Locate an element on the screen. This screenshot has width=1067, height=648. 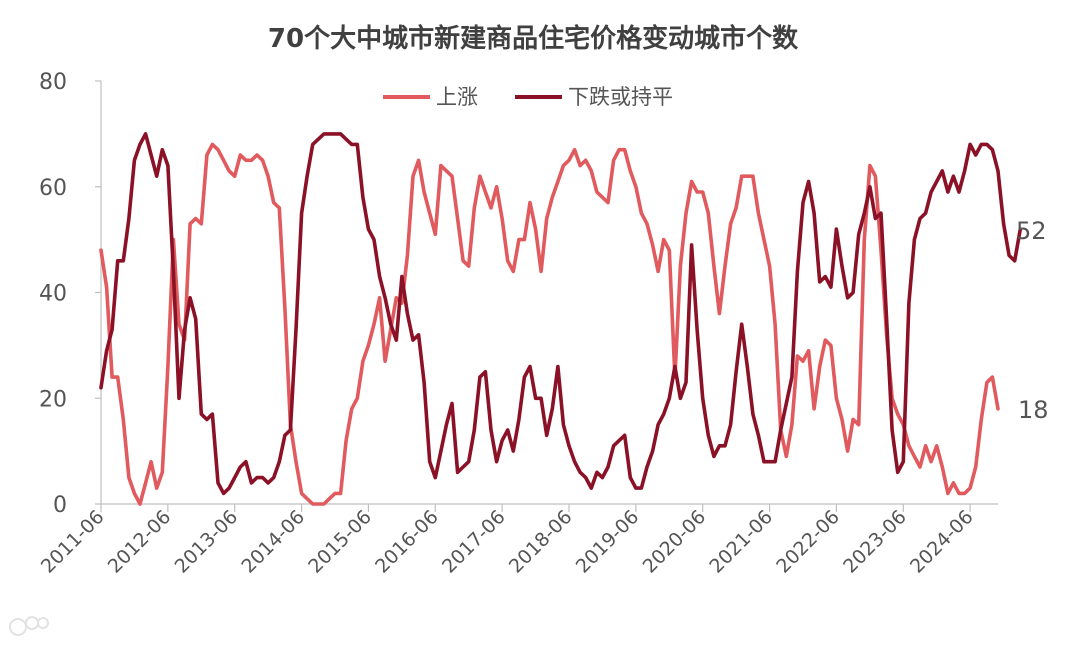
y-tick-label: 80 is located at coordinates (53, 82).